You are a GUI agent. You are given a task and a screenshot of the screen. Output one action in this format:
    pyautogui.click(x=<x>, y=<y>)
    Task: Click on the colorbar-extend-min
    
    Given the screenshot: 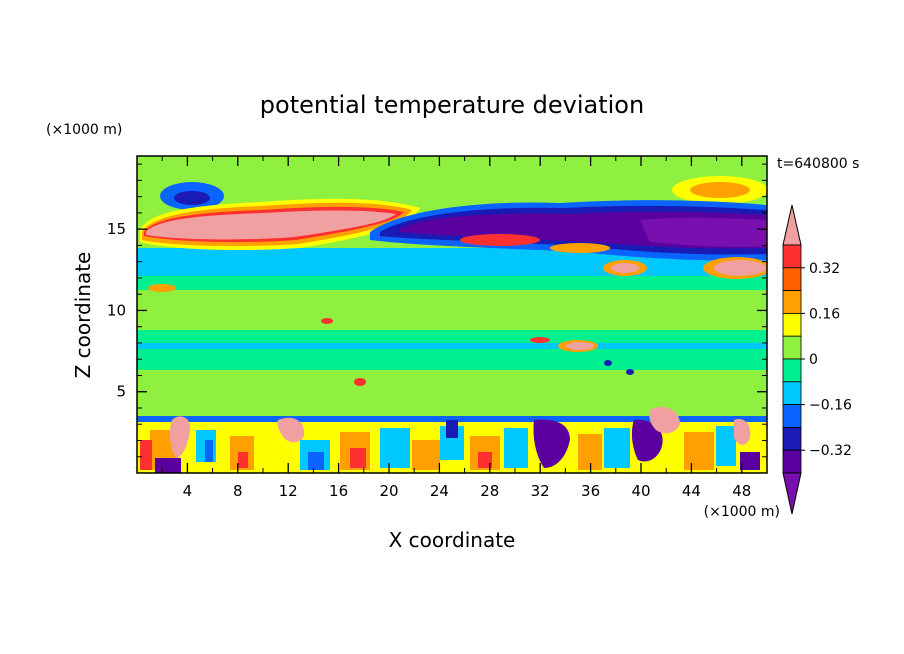 What is the action you would take?
    pyautogui.click(x=792, y=493)
    